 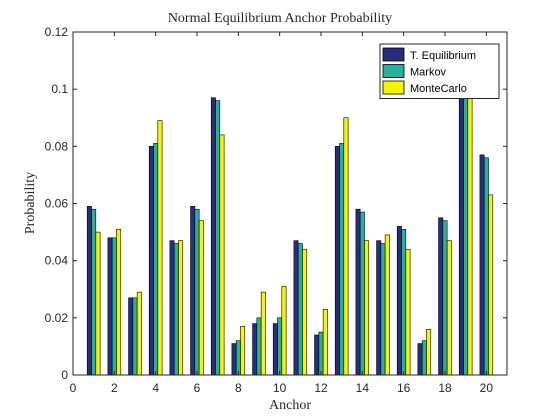 I want to click on x-tick-label: 4, so click(x=155, y=388).